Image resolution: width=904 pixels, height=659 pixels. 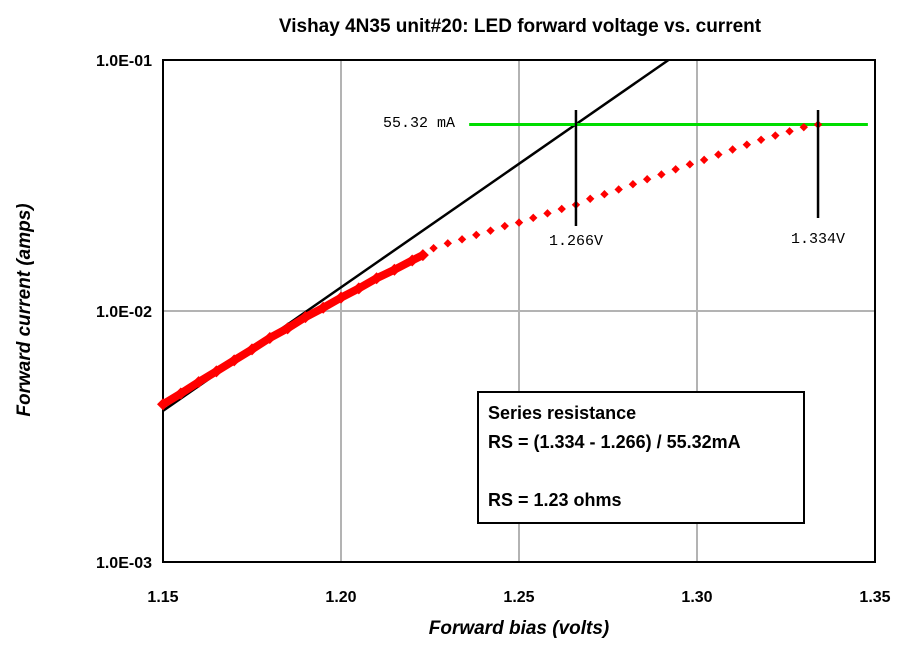 I want to click on x-tick-label: 1.15, so click(x=162, y=597).